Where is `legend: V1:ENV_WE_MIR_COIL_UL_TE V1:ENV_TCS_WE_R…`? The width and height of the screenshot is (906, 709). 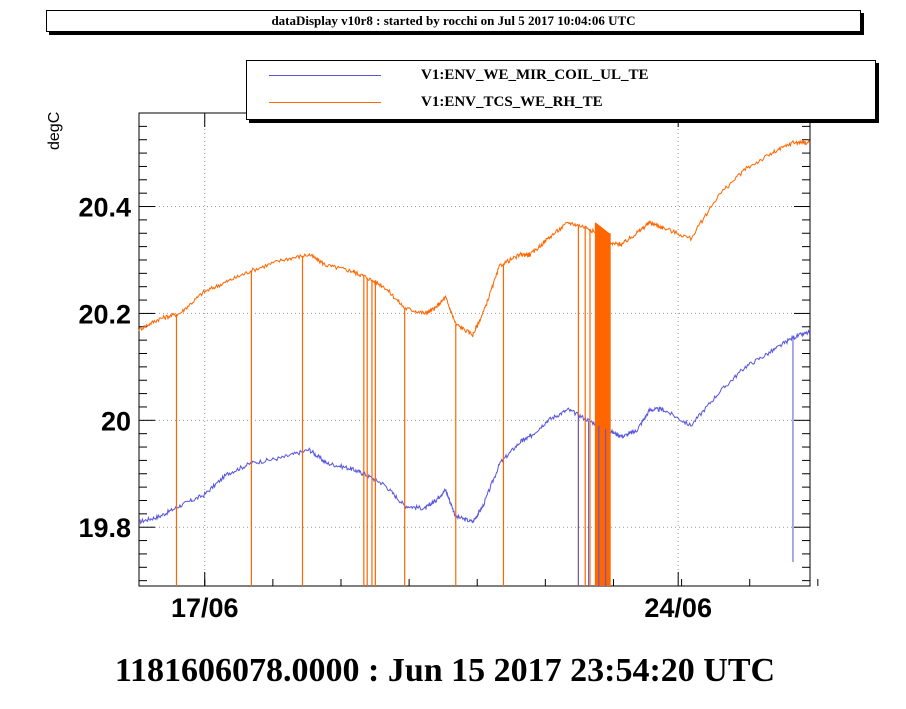
legend: V1:ENV_WE_MIR_COIL_UL_TE V1:ENV_TCS_WE_R… is located at coordinates (561, 90).